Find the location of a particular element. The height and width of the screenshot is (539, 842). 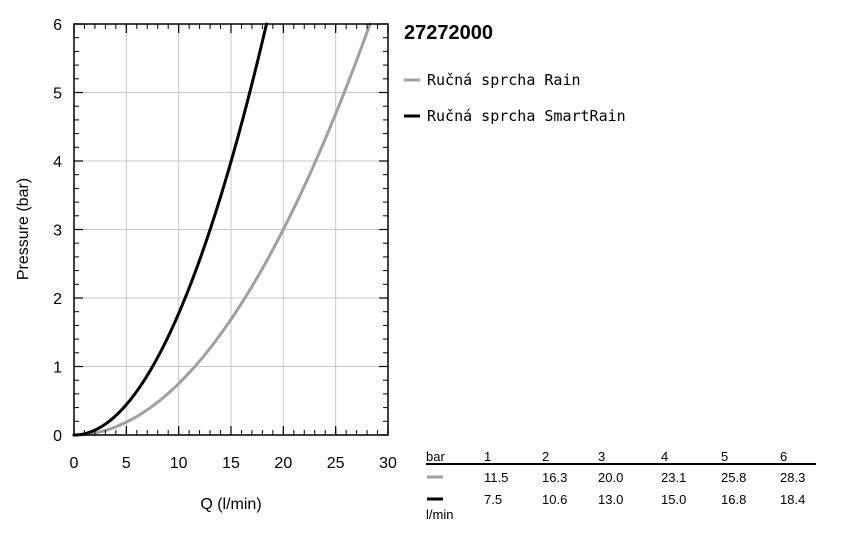

table-cell-smartrain: 16.8 is located at coordinates (733, 499).